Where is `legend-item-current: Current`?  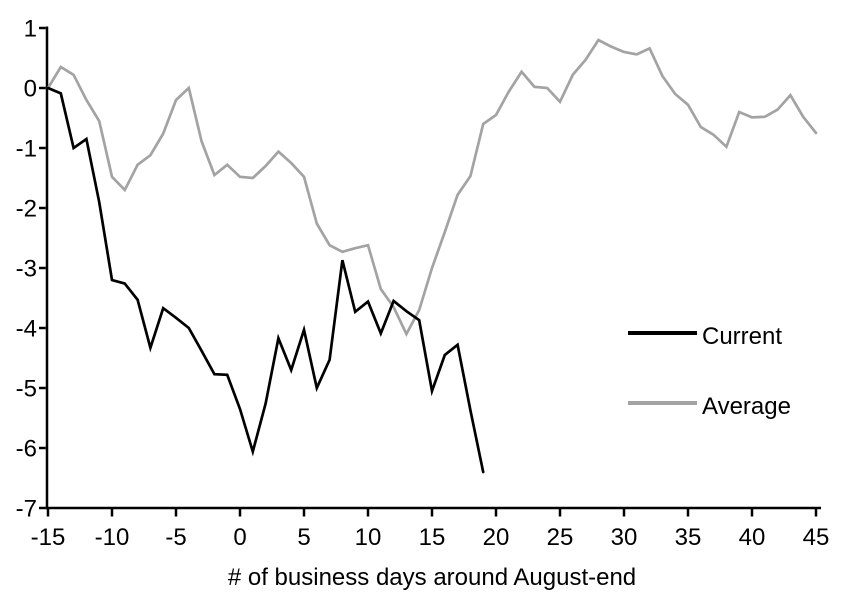
legend-item-current: Current is located at coordinates (705, 336).